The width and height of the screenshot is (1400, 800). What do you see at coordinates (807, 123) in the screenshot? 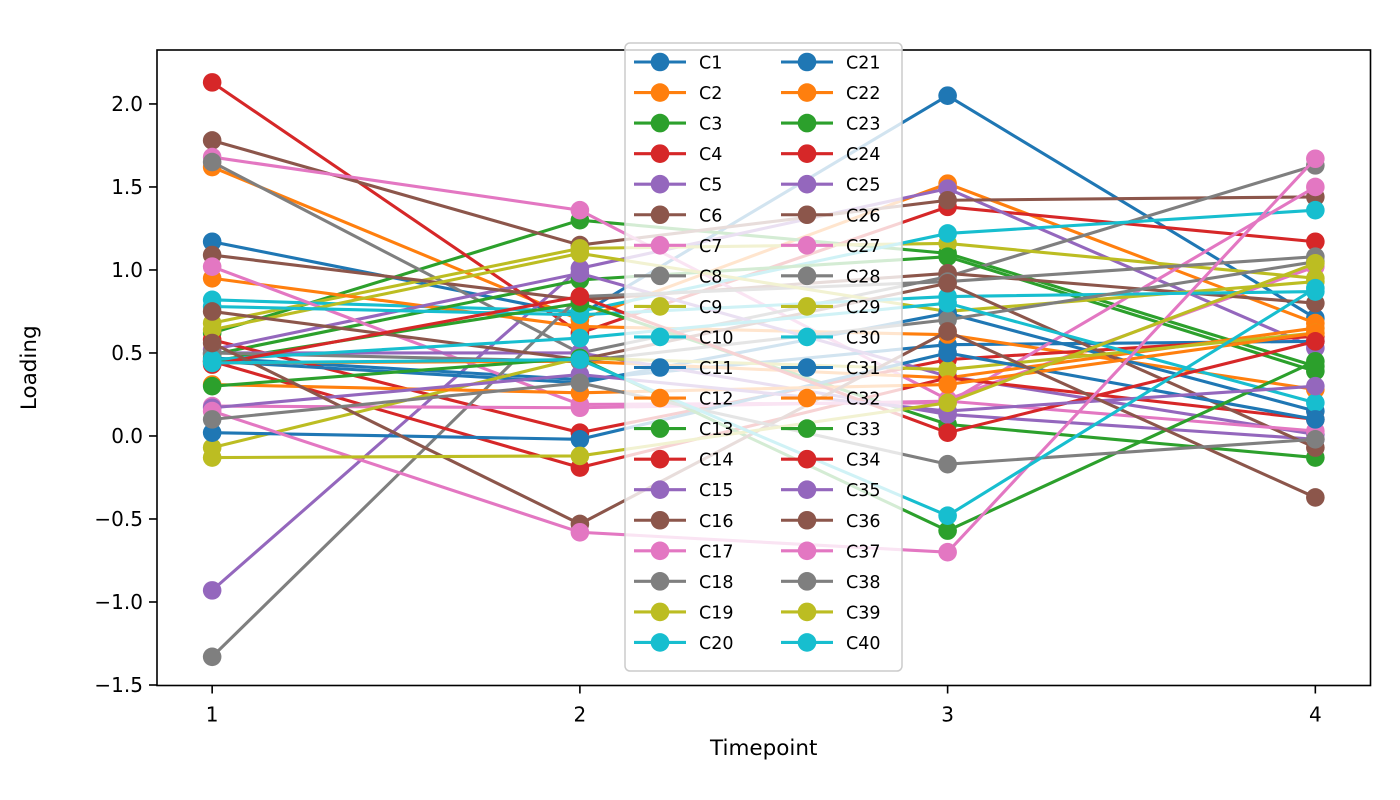
I see `legend-marker-C23` at bounding box center [807, 123].